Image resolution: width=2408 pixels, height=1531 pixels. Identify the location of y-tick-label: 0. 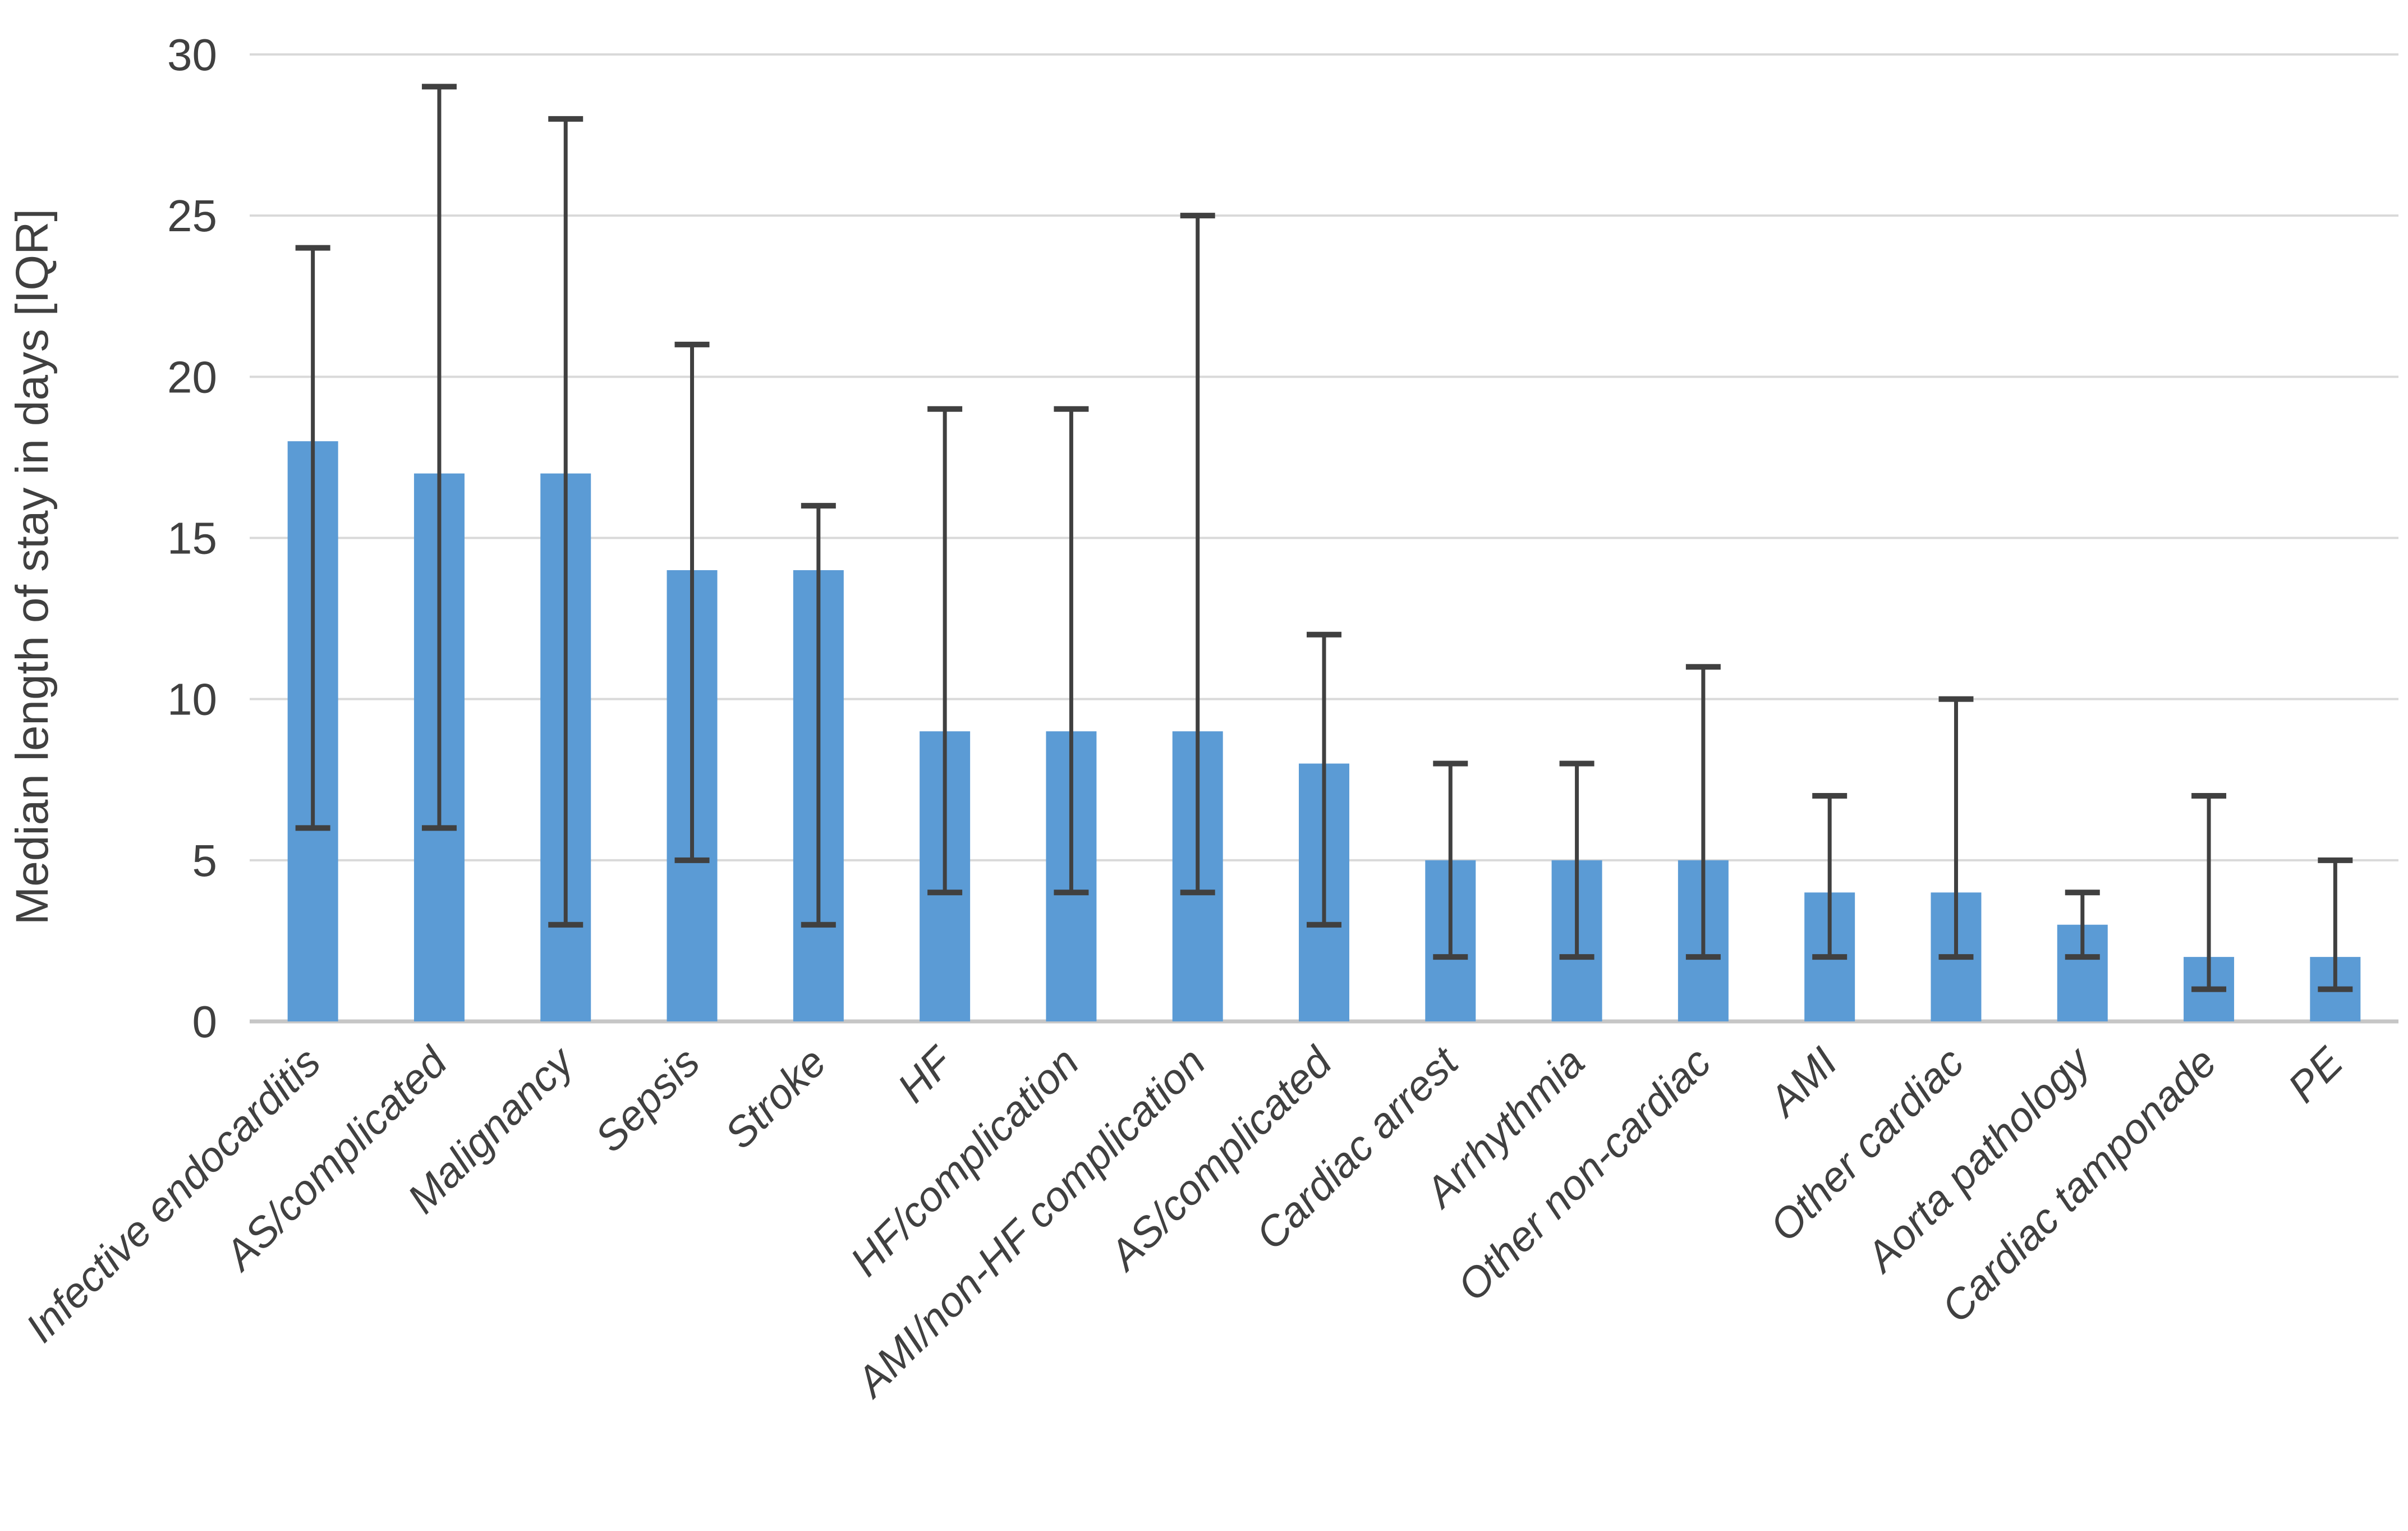
(205, 1022).